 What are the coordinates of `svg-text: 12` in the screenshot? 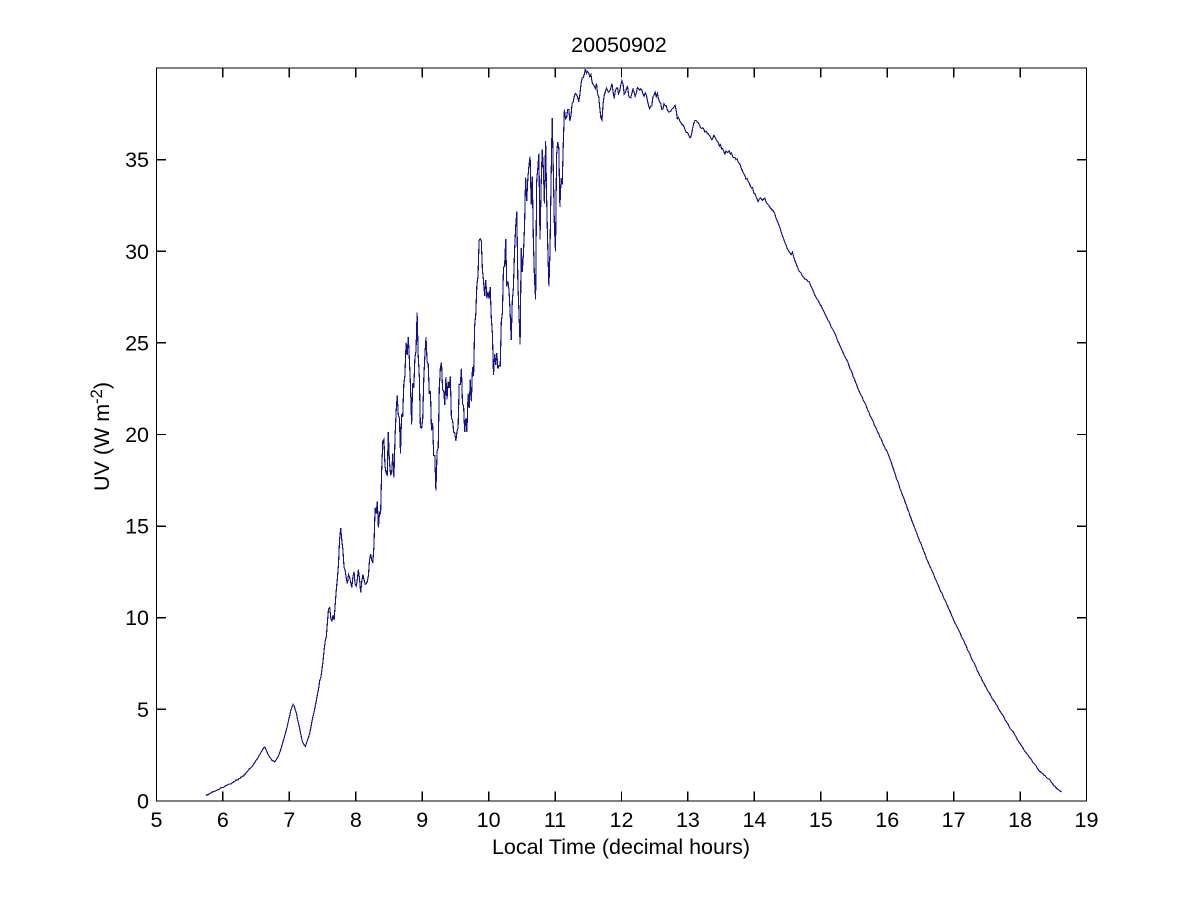 It's located at (622, 820).